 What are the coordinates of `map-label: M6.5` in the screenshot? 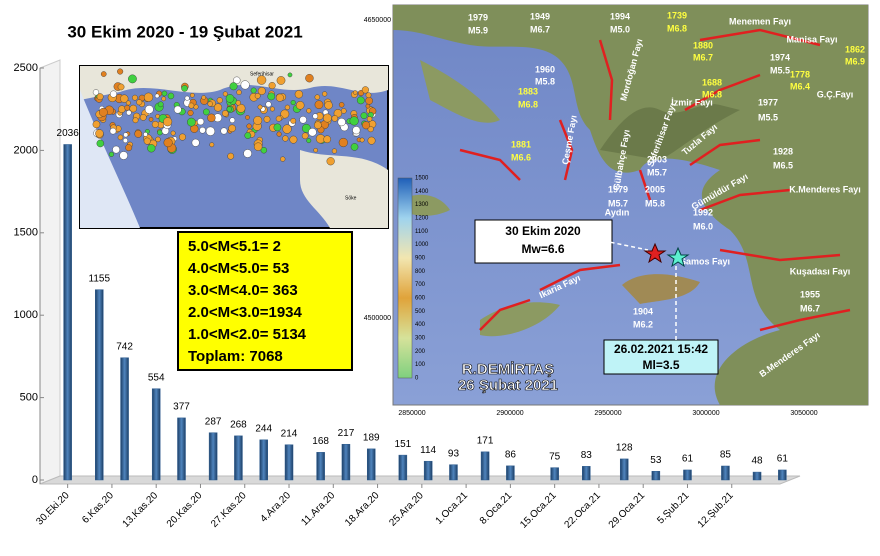 It's located at (783, 165).